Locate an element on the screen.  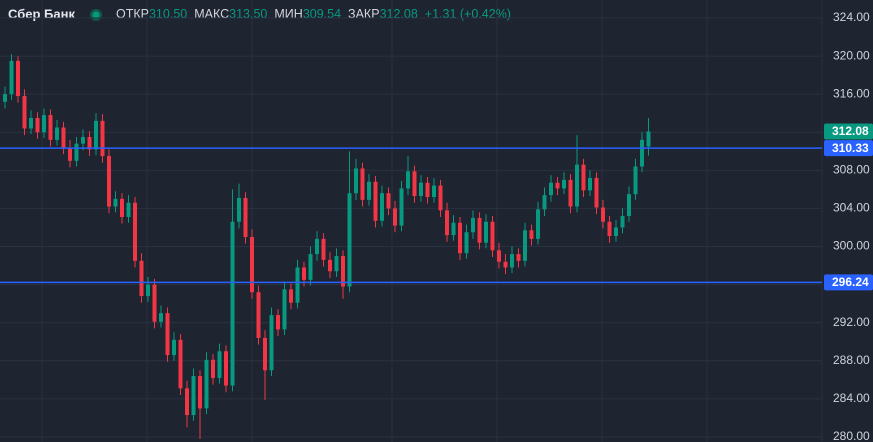
legend-change: +1.31 (+0.42%) is located at coordinates (468, 14).